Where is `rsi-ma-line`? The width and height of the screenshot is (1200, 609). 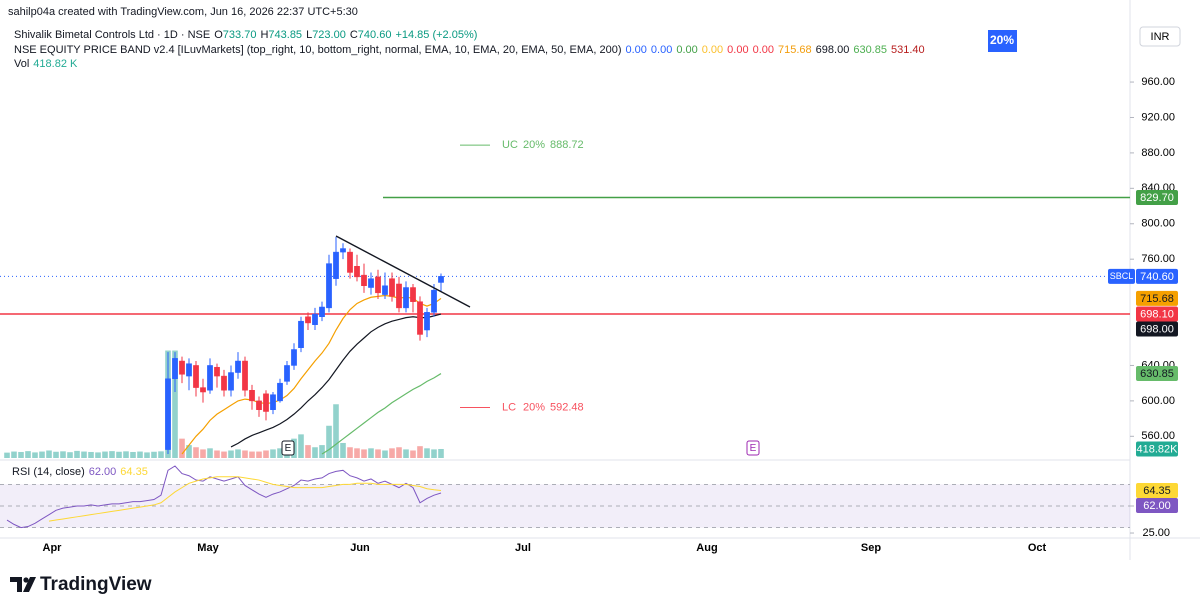
rsi-ma-line is located at coordinates (245, 499).